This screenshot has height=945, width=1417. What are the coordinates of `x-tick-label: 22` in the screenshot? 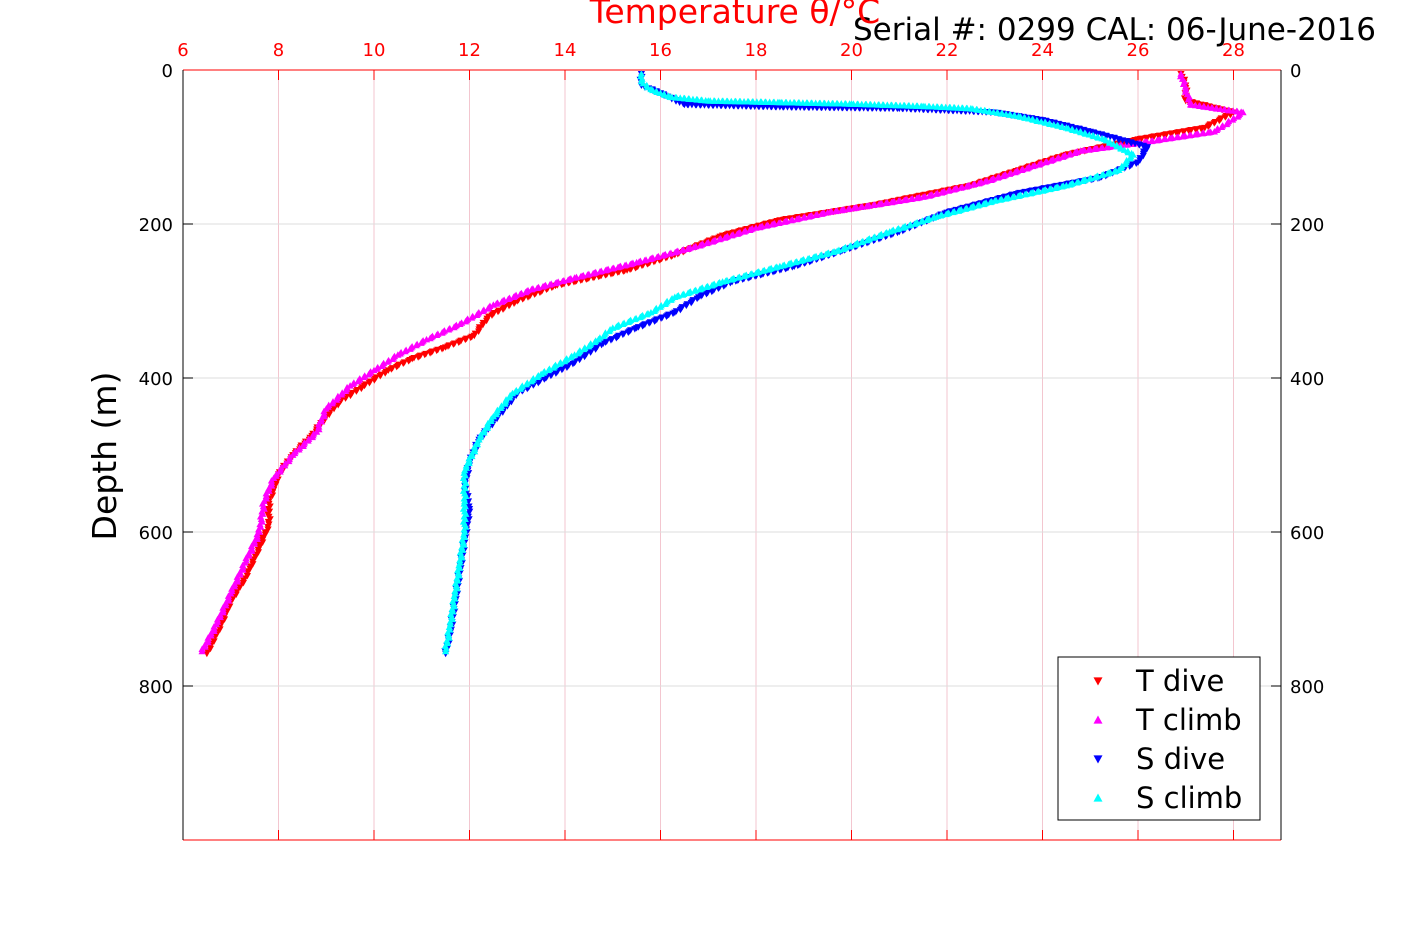 It's located at (947, 50).